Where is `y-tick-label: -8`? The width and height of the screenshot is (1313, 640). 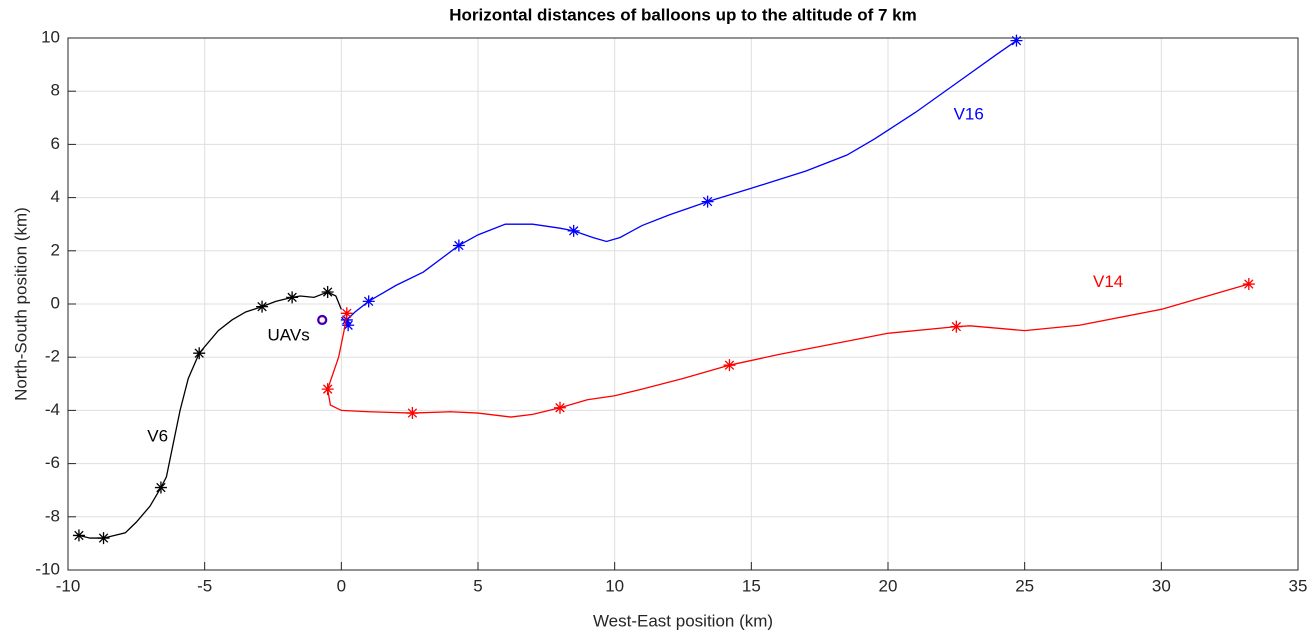 y-tick-label: -8 is located at coordinates (52, 515).